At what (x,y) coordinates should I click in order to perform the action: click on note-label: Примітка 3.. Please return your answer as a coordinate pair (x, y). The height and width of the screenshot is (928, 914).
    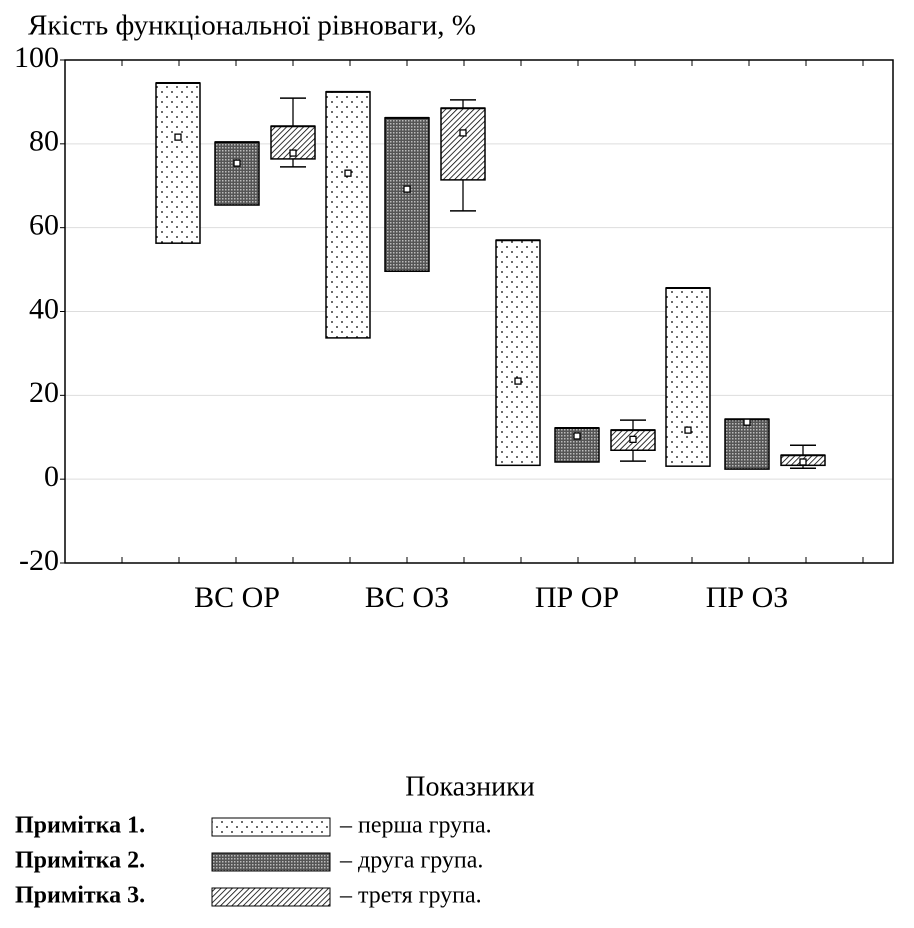
    Looking at the image, I should click on (80, 896).